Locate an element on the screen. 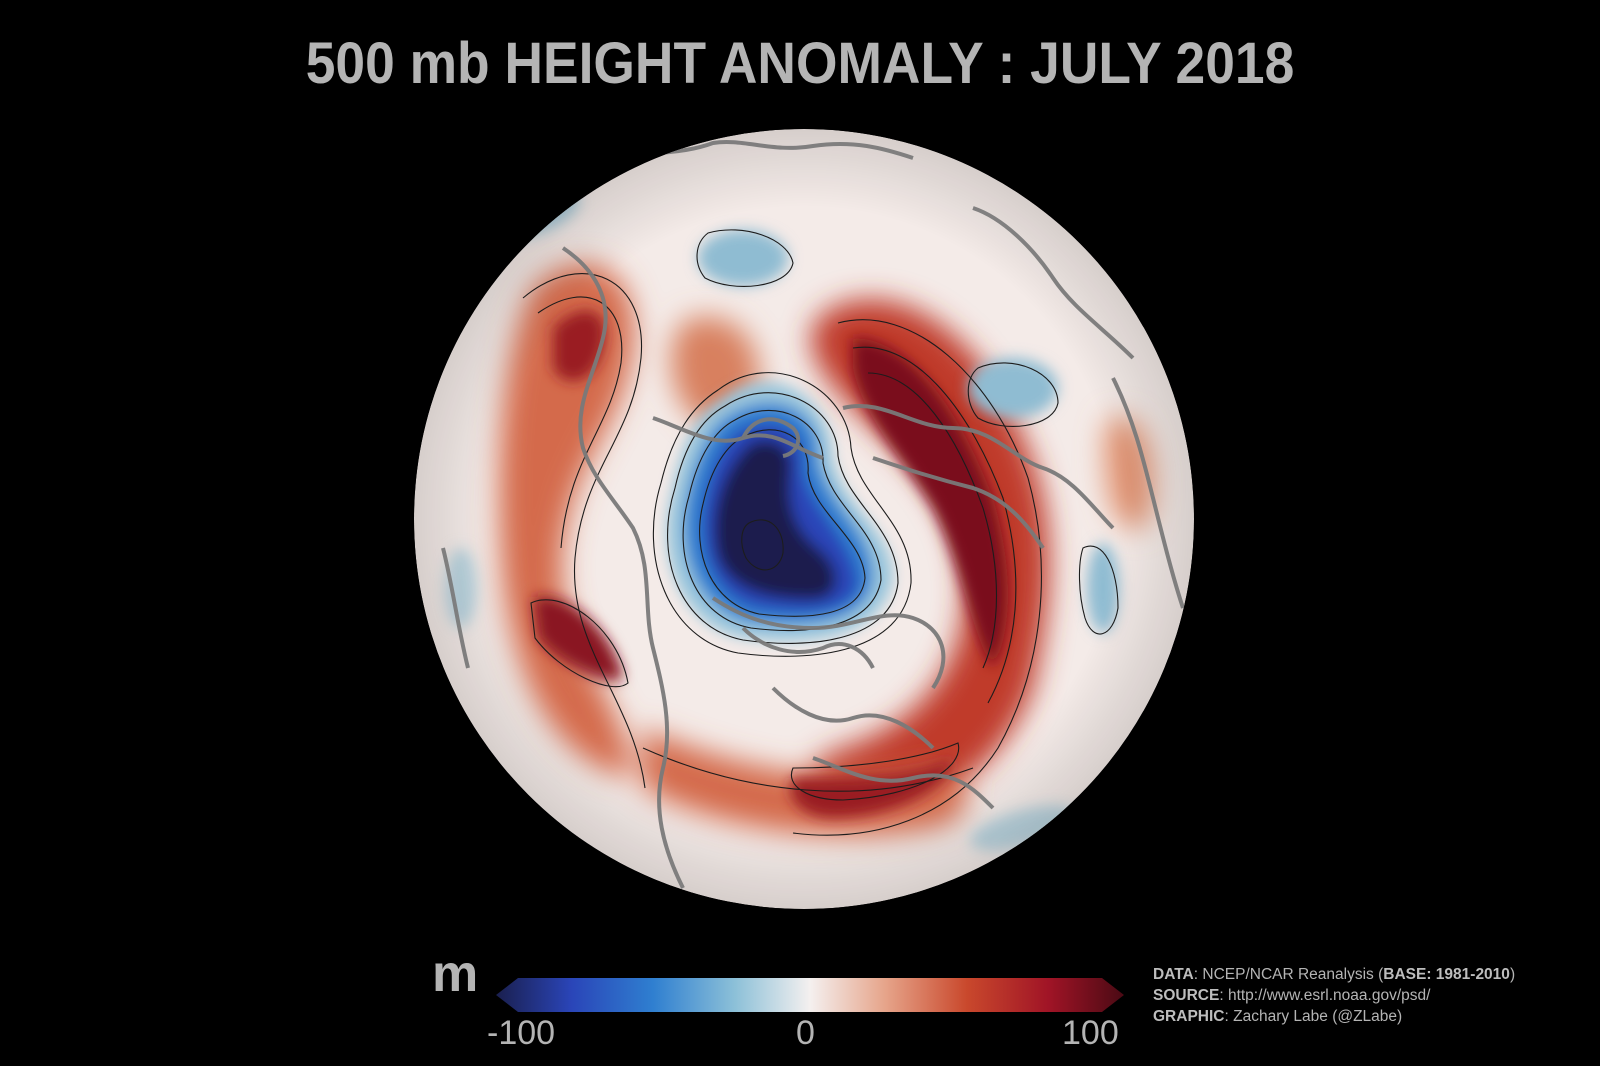 The image size is (1600, 1066). colorbar-mid-label: 0 is located at coordinates (805, 1033).